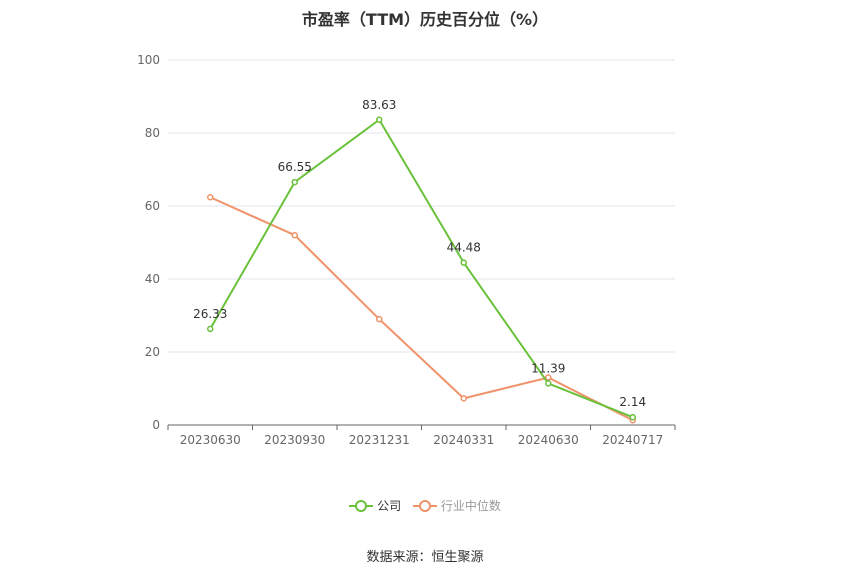  Describe the element at coordinates (632, 402) in the screenshot. I see `data-label: 2.14` at that location.